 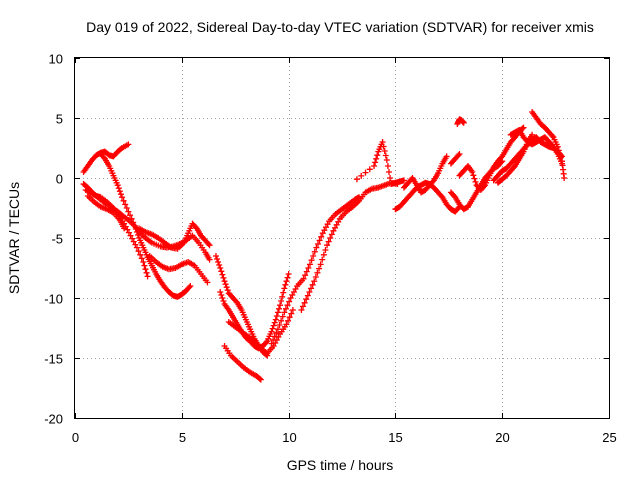 I want to click on x-tick-label: 15, so click(x=395, y=437).